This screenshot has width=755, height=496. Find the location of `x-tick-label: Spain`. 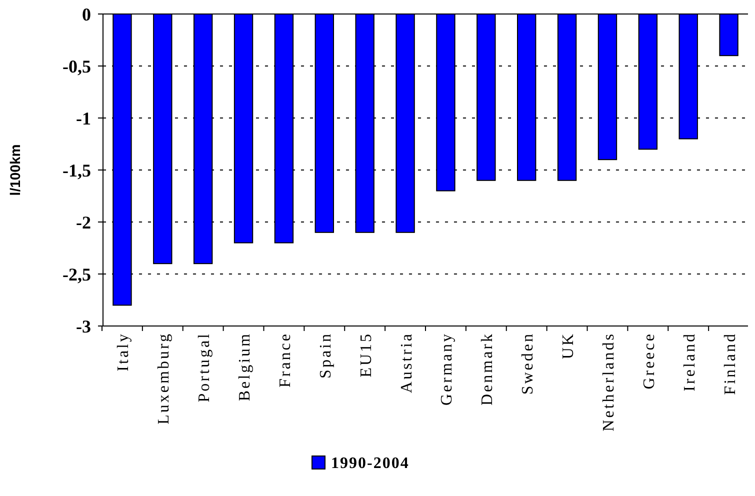

x-tick-label: Spain is located at coordinates (325, 355).